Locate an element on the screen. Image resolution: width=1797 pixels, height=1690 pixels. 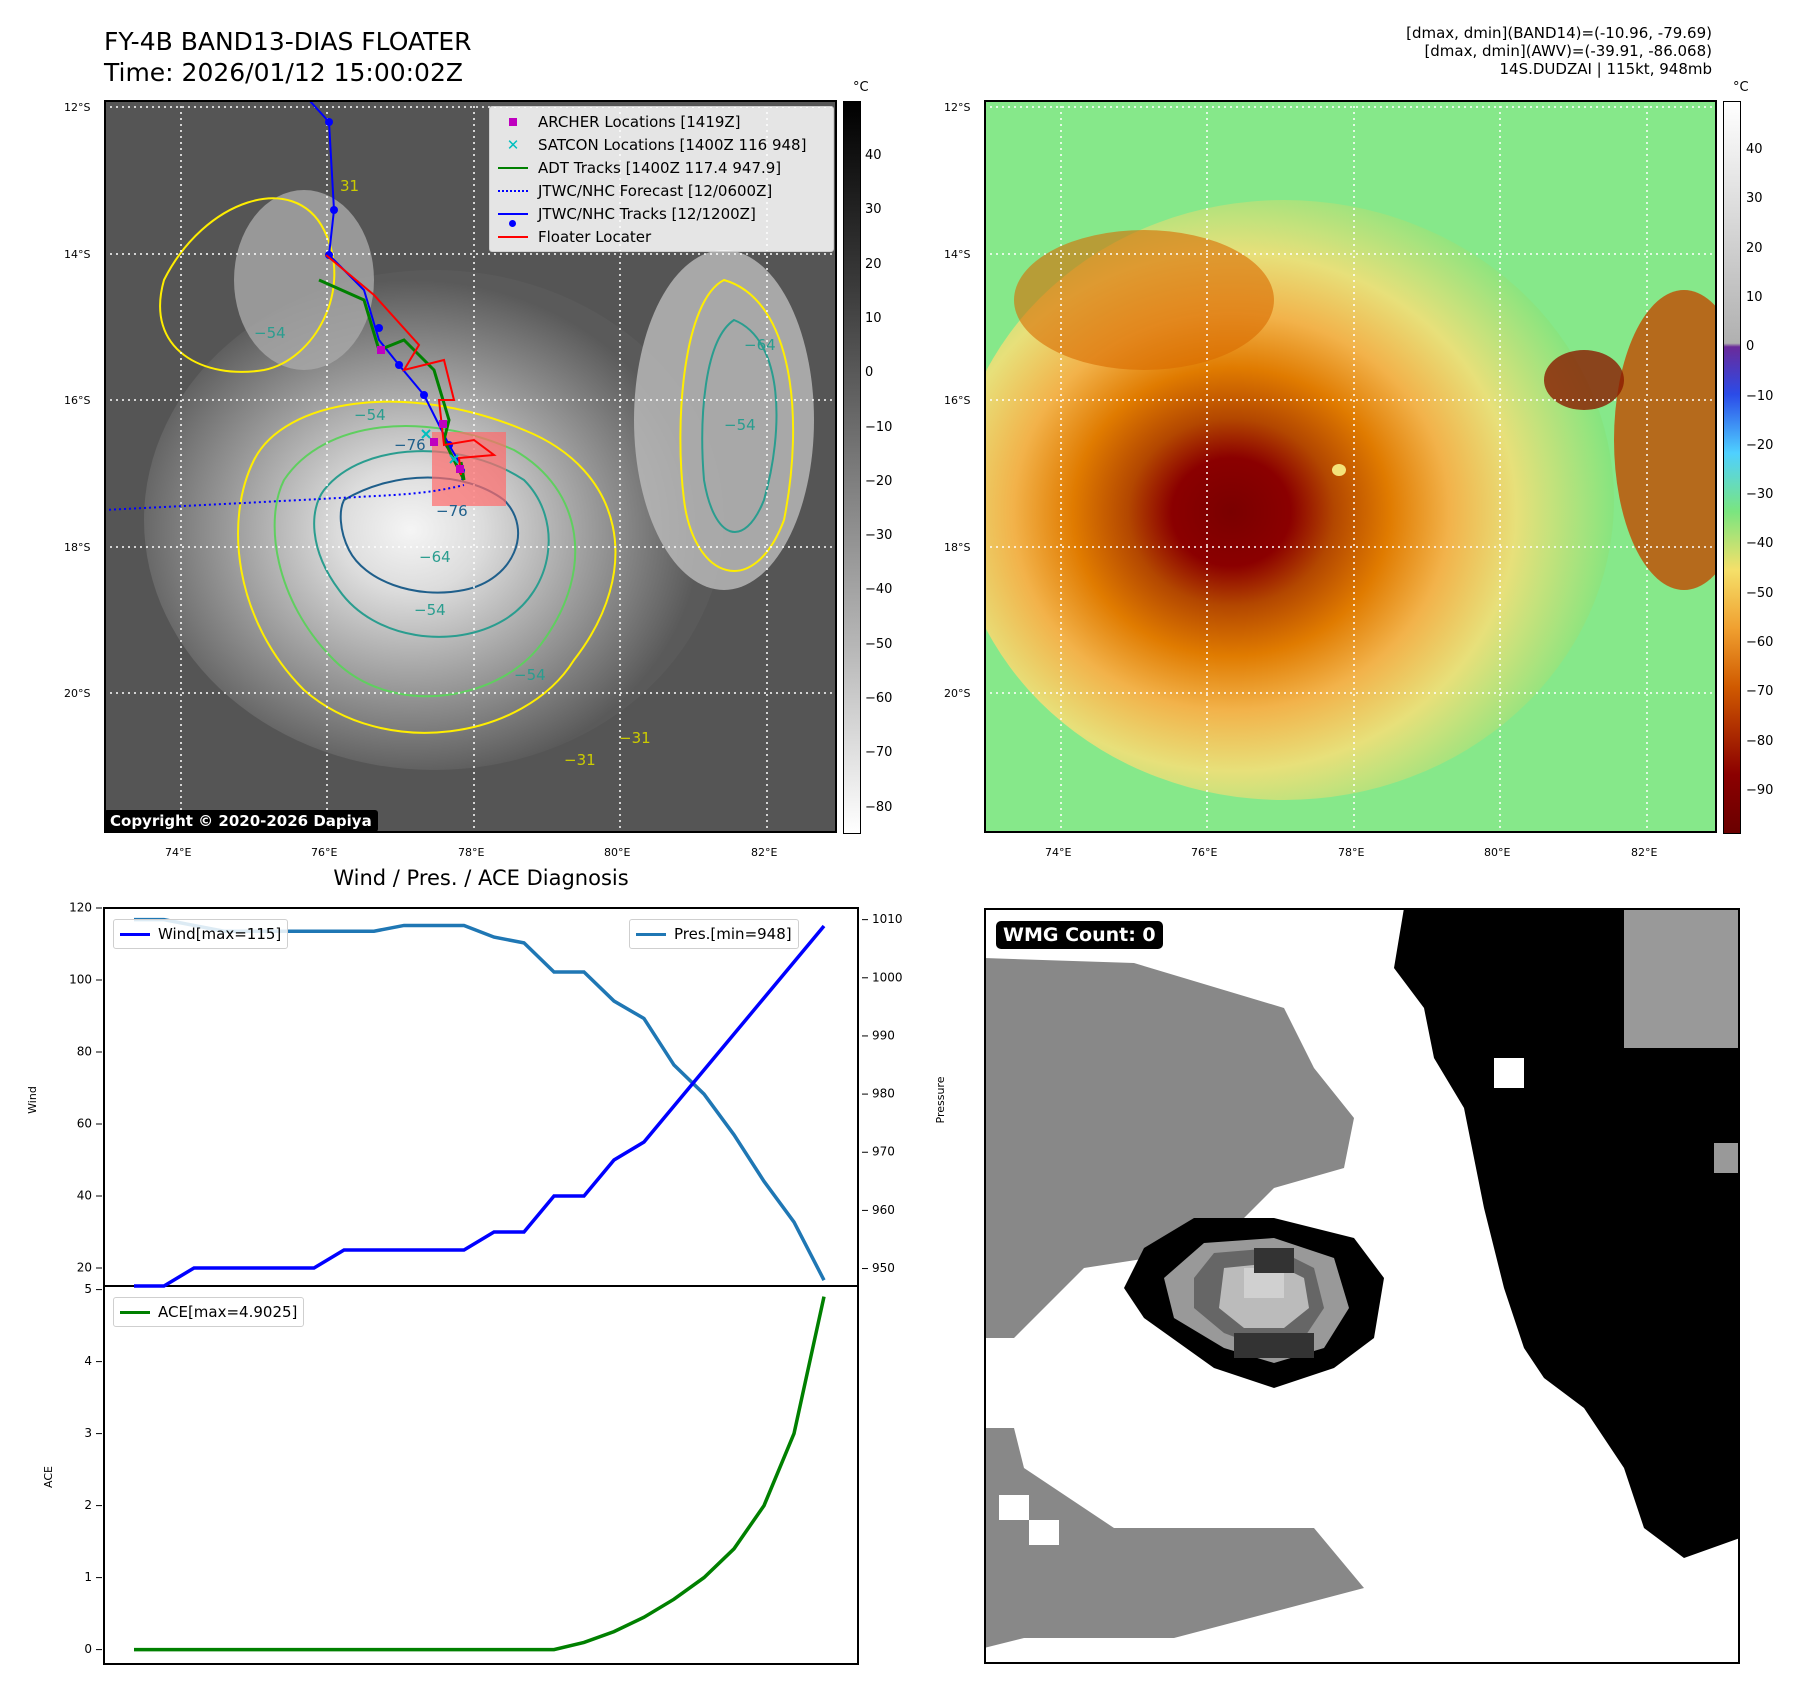
east-band-colored is located at coordinates (1665, 440).